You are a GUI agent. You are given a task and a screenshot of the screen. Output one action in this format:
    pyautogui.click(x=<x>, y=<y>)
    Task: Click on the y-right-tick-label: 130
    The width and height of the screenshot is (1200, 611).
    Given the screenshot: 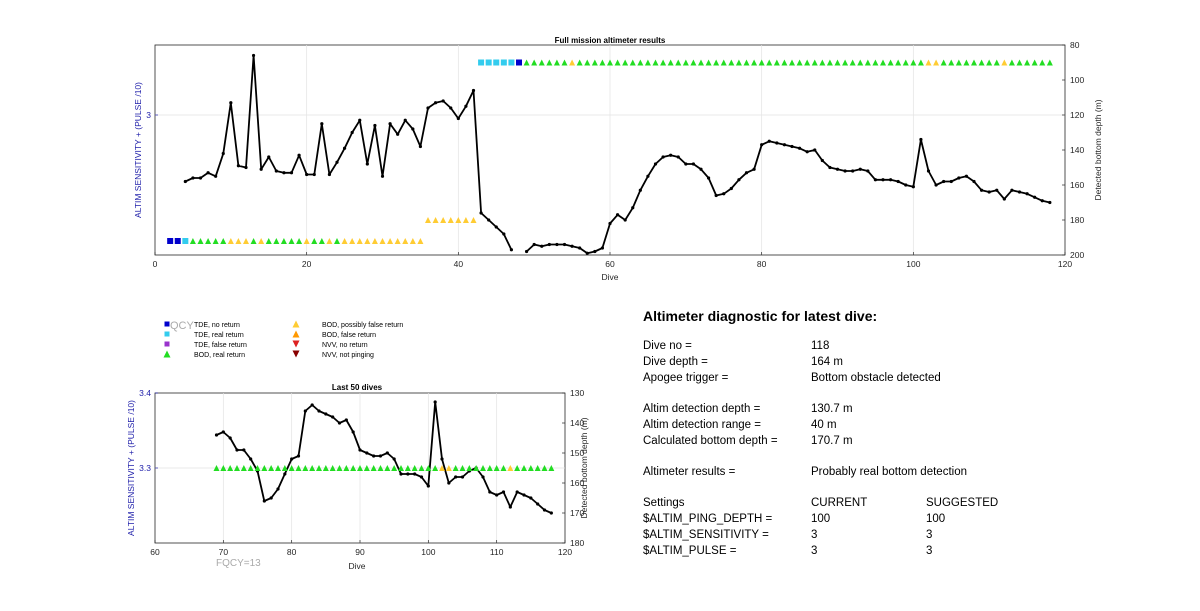 What is the action you would take?
    pyautogui.click(x=577, y=393)
    